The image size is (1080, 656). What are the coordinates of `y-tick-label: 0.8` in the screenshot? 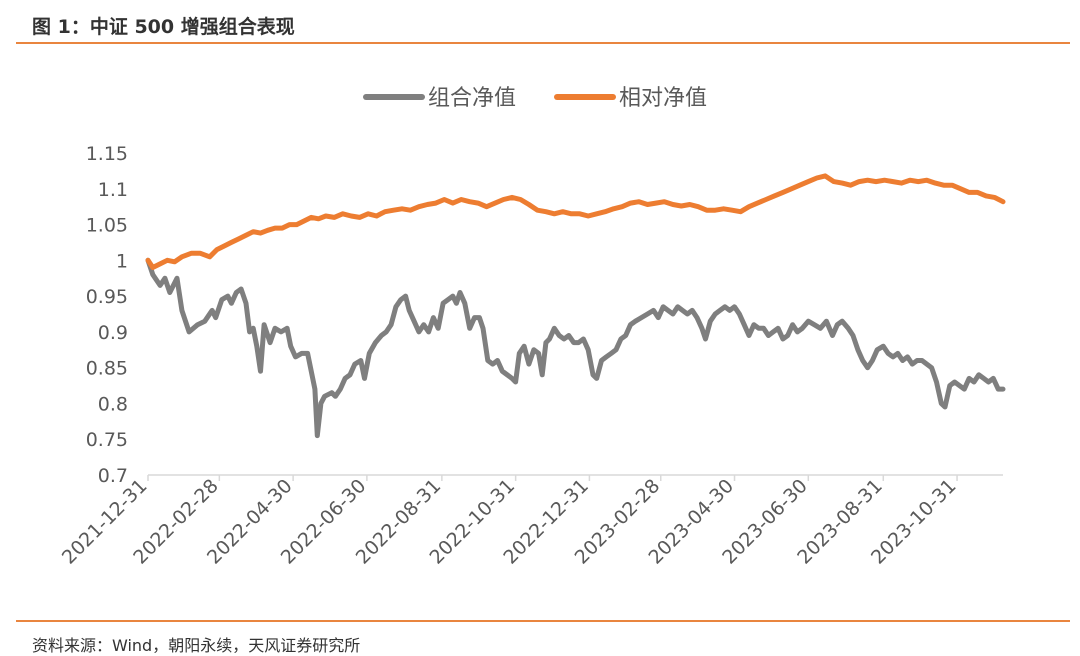 It's located at (113, 404).